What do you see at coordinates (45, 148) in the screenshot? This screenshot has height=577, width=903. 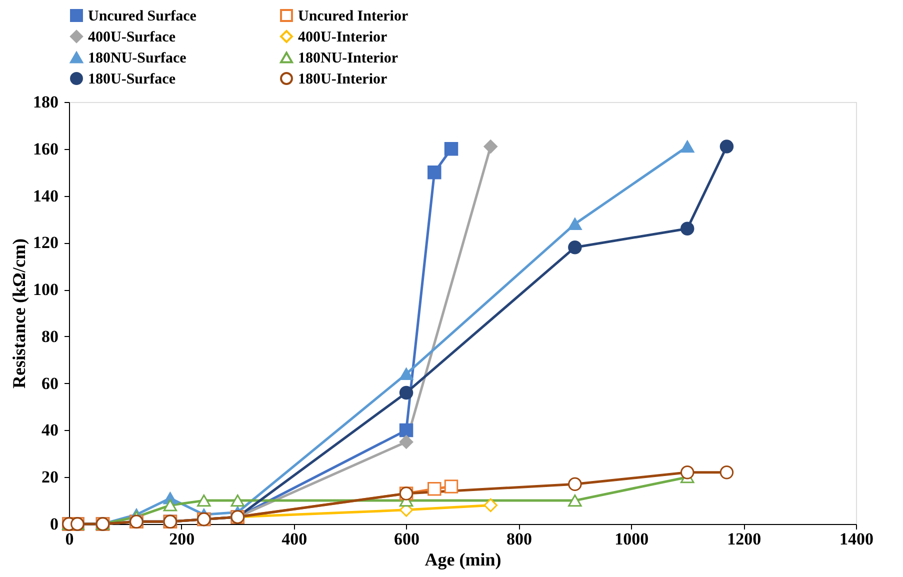 I see `y-tick-label: 160` at bounding box center [45, 148].